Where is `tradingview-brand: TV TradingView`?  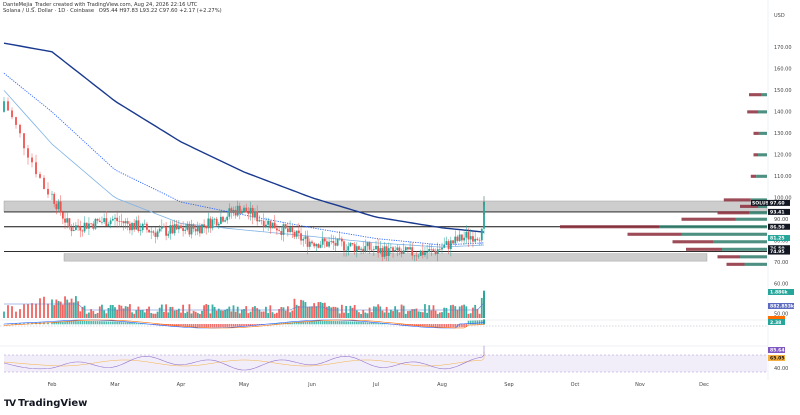
tradingview-brand: TV TradingView is located at coordinates (45, 403).